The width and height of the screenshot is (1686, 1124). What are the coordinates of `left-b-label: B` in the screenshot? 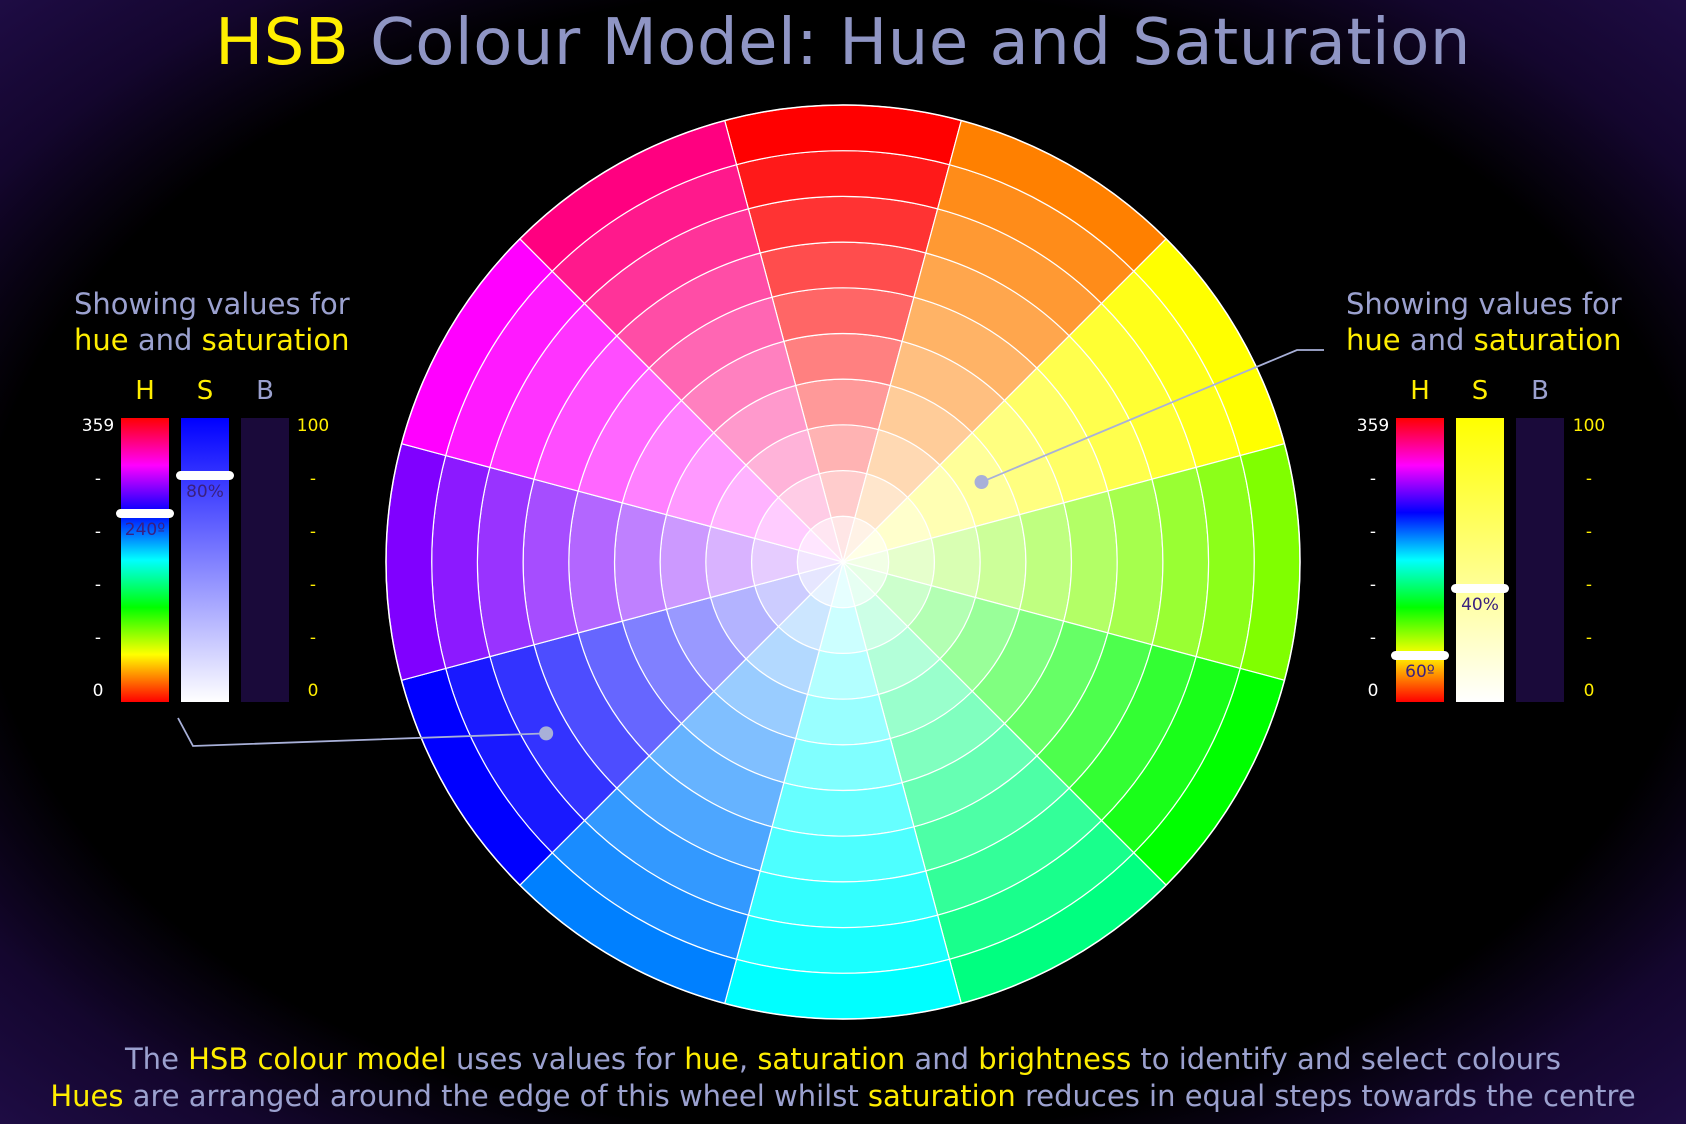 It's located at (265, 391).